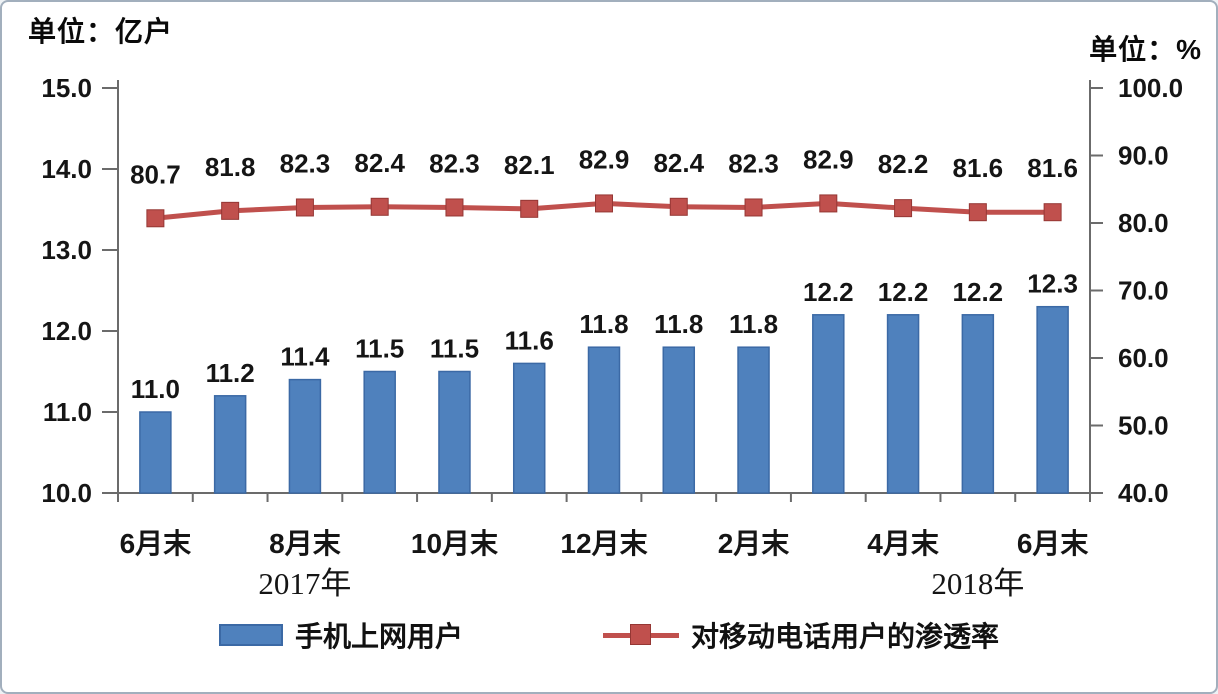 Image resolution: width=1218 pixels, height=694 pixels. I want to click on svg-text: 60.0, so click(1143, 358).